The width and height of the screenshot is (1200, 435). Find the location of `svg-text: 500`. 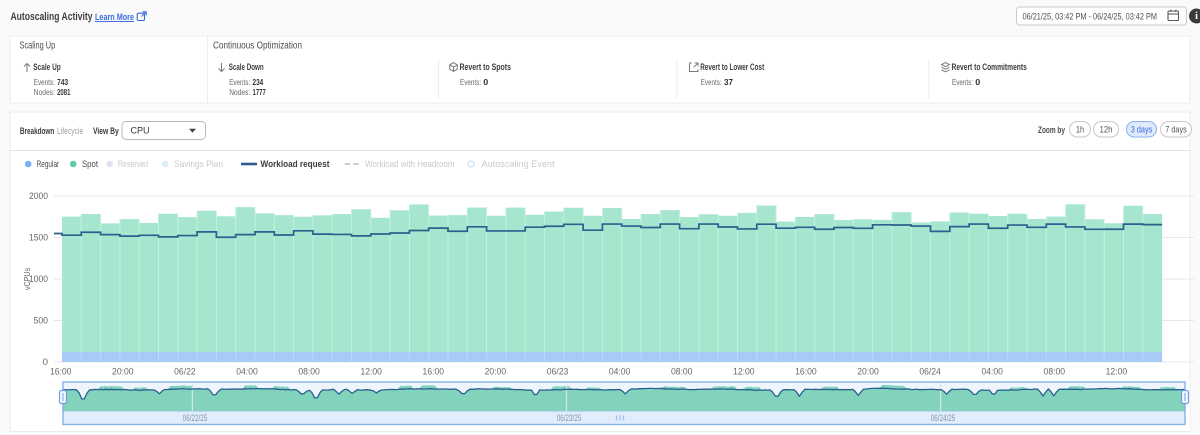

svg-text: 500 is located at coordinates (41, 321).